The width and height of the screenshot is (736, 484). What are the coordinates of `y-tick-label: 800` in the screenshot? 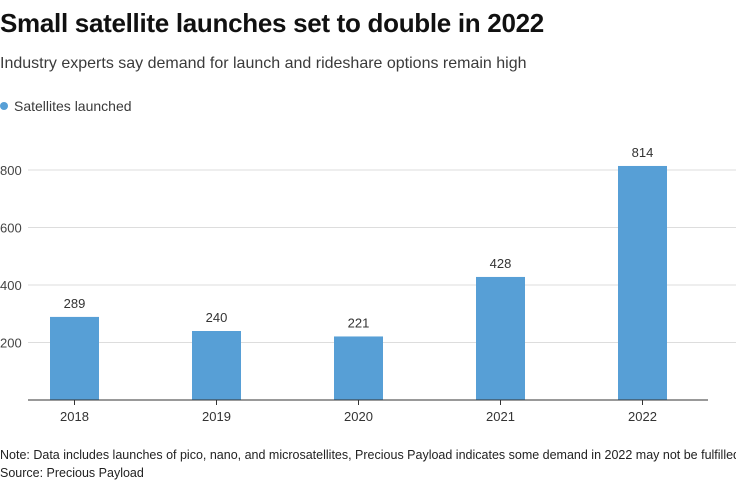 It's located at (11, 170).